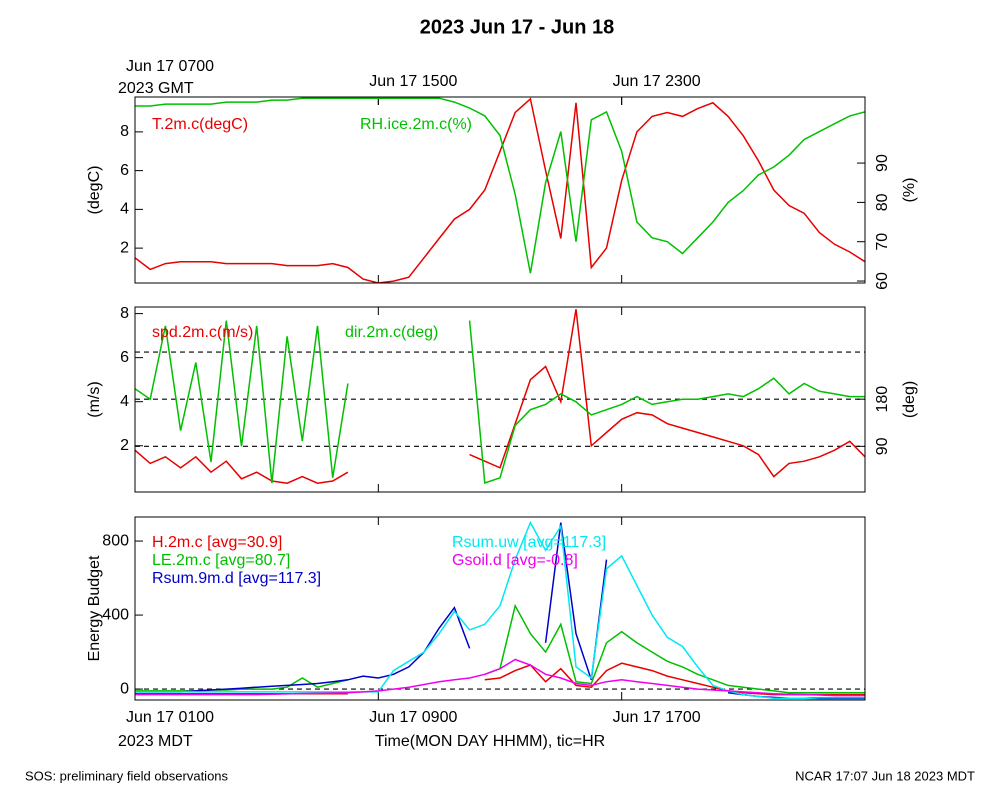  Describe the element at coordinates (657, 717) in the screenshot. I see `x-tick-label: Jun 17 1700` at that location.